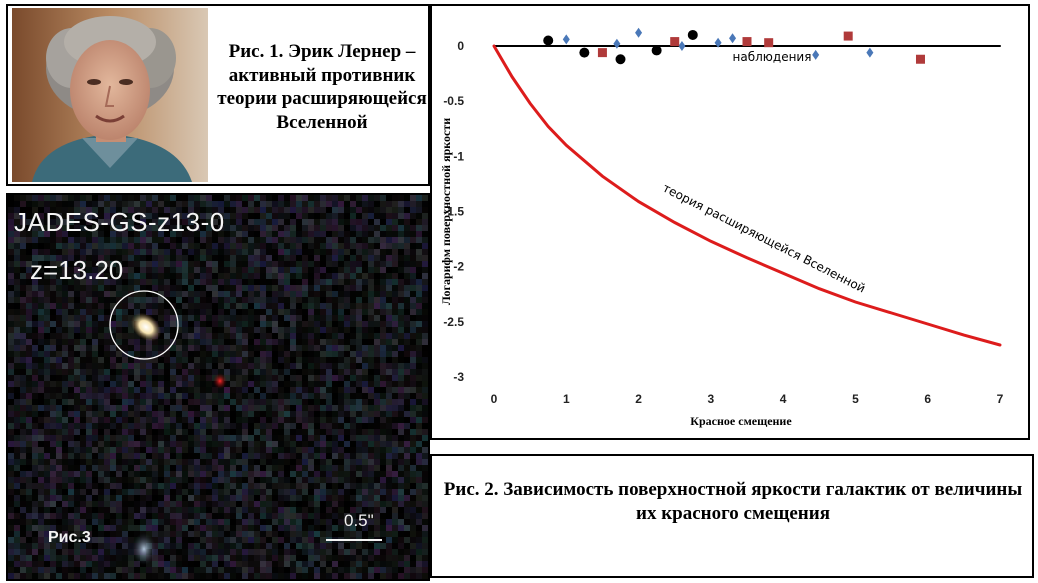 This screenshot has height=583, width=1038. Describe the element at coordinates (711, 399) in the screenshot. I see `x-tick-label: 3` at that location.